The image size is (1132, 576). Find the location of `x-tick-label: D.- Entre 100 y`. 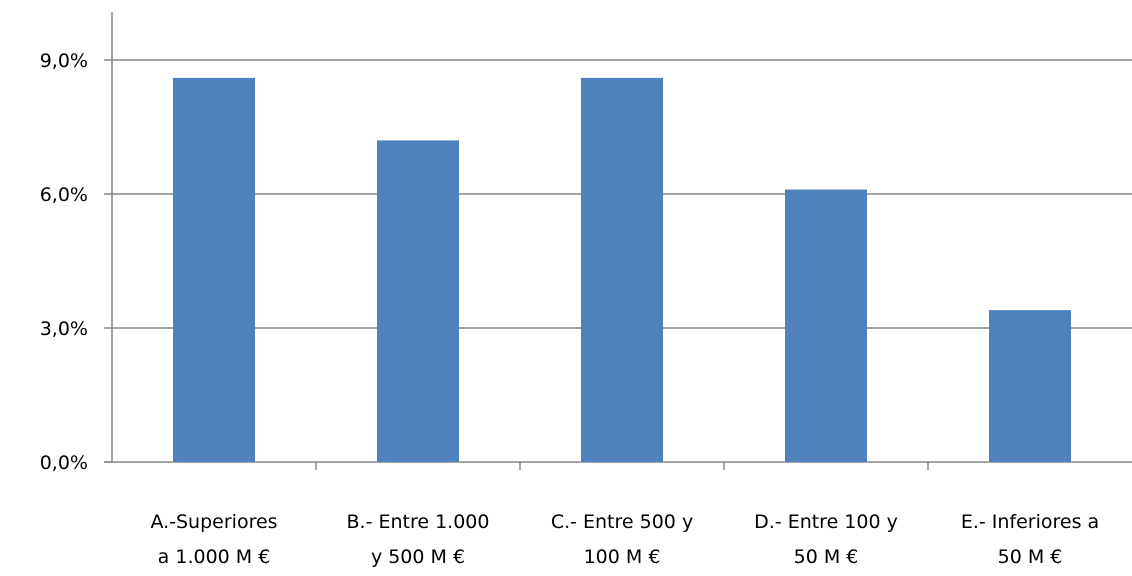

x-tick-label: D.- Entre 100 y is located at coordinates (826, 522).